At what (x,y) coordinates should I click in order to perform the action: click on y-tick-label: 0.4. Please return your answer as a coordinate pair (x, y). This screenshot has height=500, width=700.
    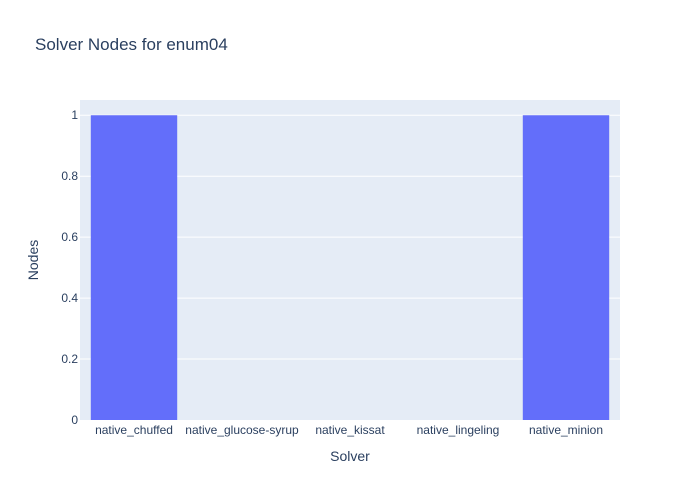
    Looking at the image, I should click on (69, 298).